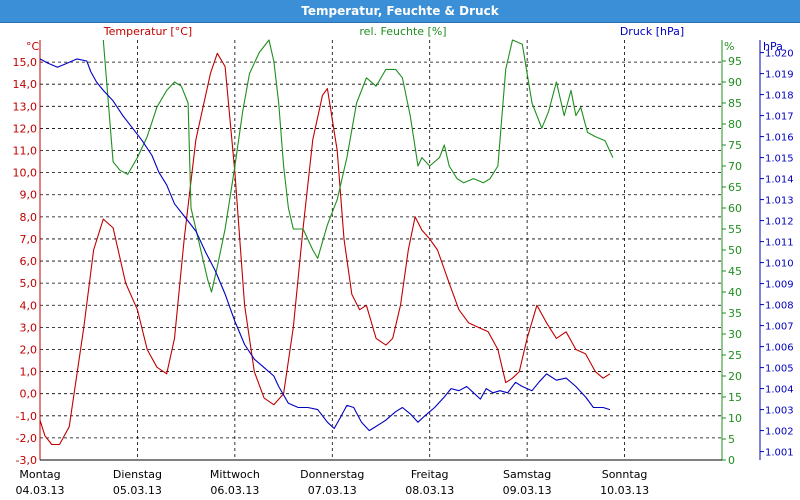 The height and width of the screenshot is (500, 800). Describe the element at coordinates (735, 376) in the screenshot. I see `humidity-tick-label: 20` at that location.